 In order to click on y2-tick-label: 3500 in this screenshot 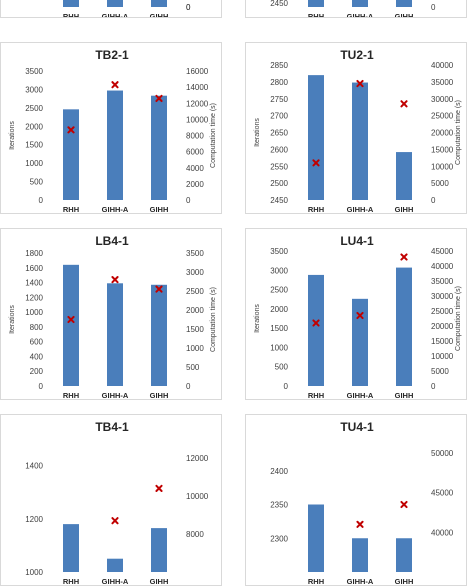, I will do `click(195, 253)`.